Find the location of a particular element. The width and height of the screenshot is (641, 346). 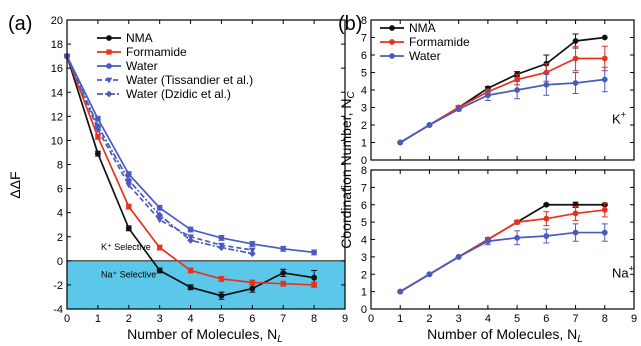

panel-a-xtick-label: 7 is located at coordinates (283, 319).